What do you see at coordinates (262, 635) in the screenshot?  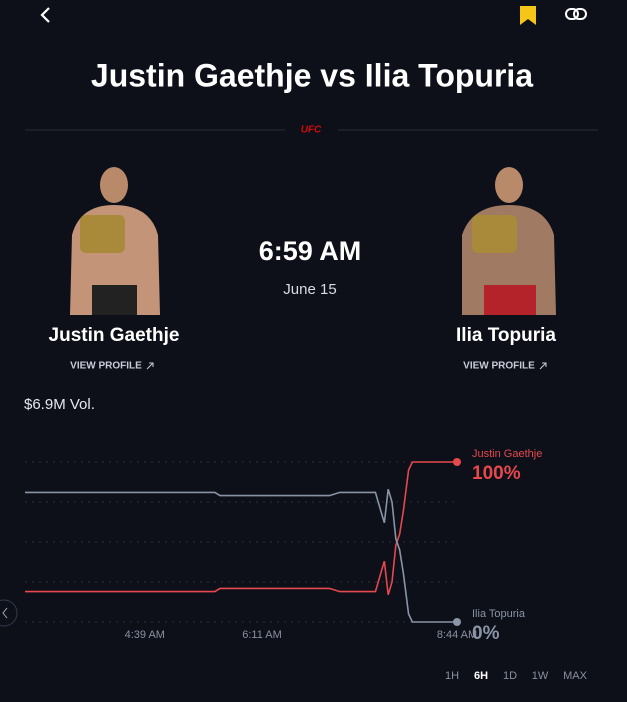 I see `x-tick-label: 6:11 AM` at bounding box center [262, 635].